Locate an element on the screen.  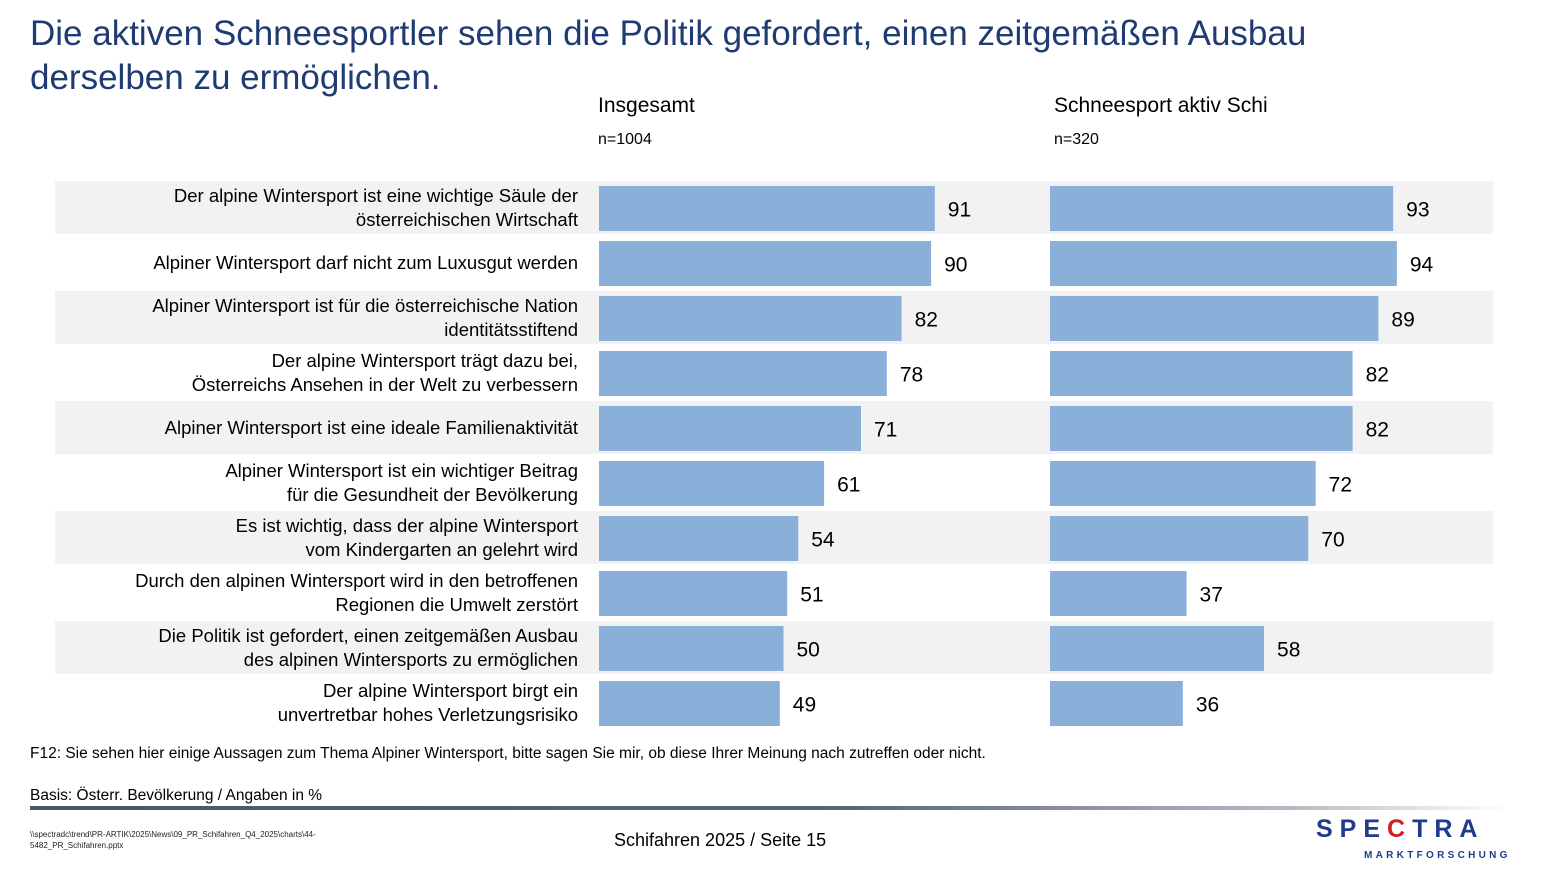
logo-arrow-c: C is located at coordinates (1400, 829).